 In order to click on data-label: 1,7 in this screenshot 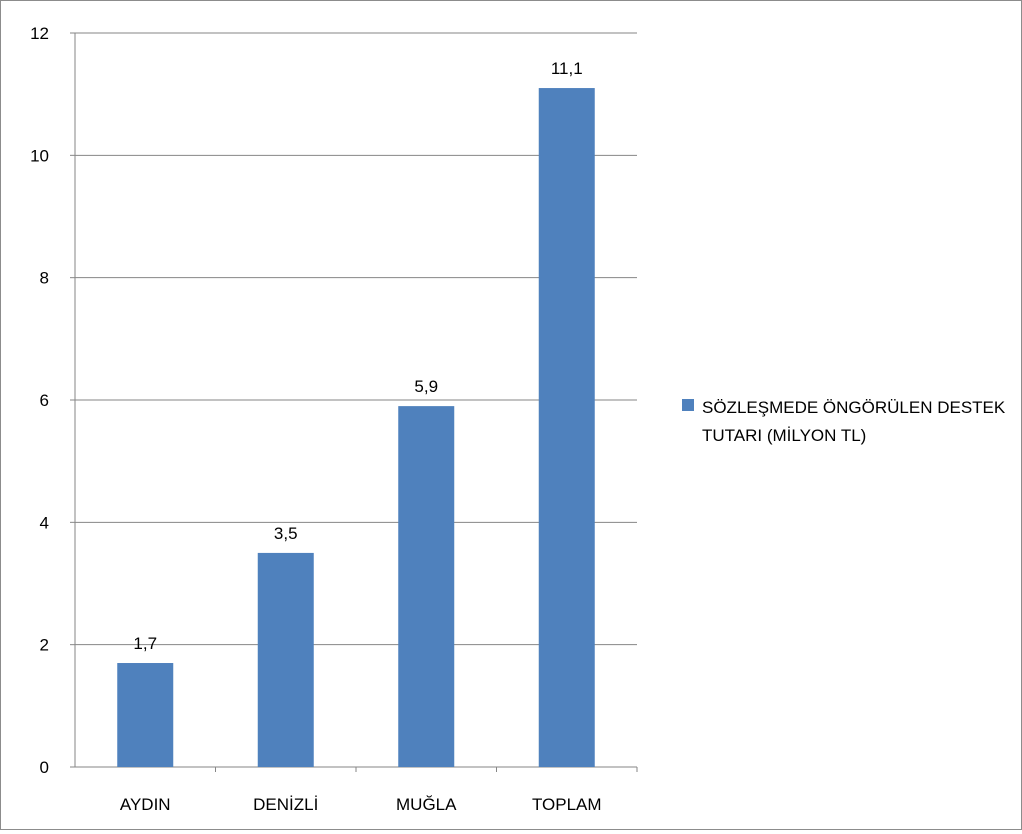, I will do `click(145, 643)`.